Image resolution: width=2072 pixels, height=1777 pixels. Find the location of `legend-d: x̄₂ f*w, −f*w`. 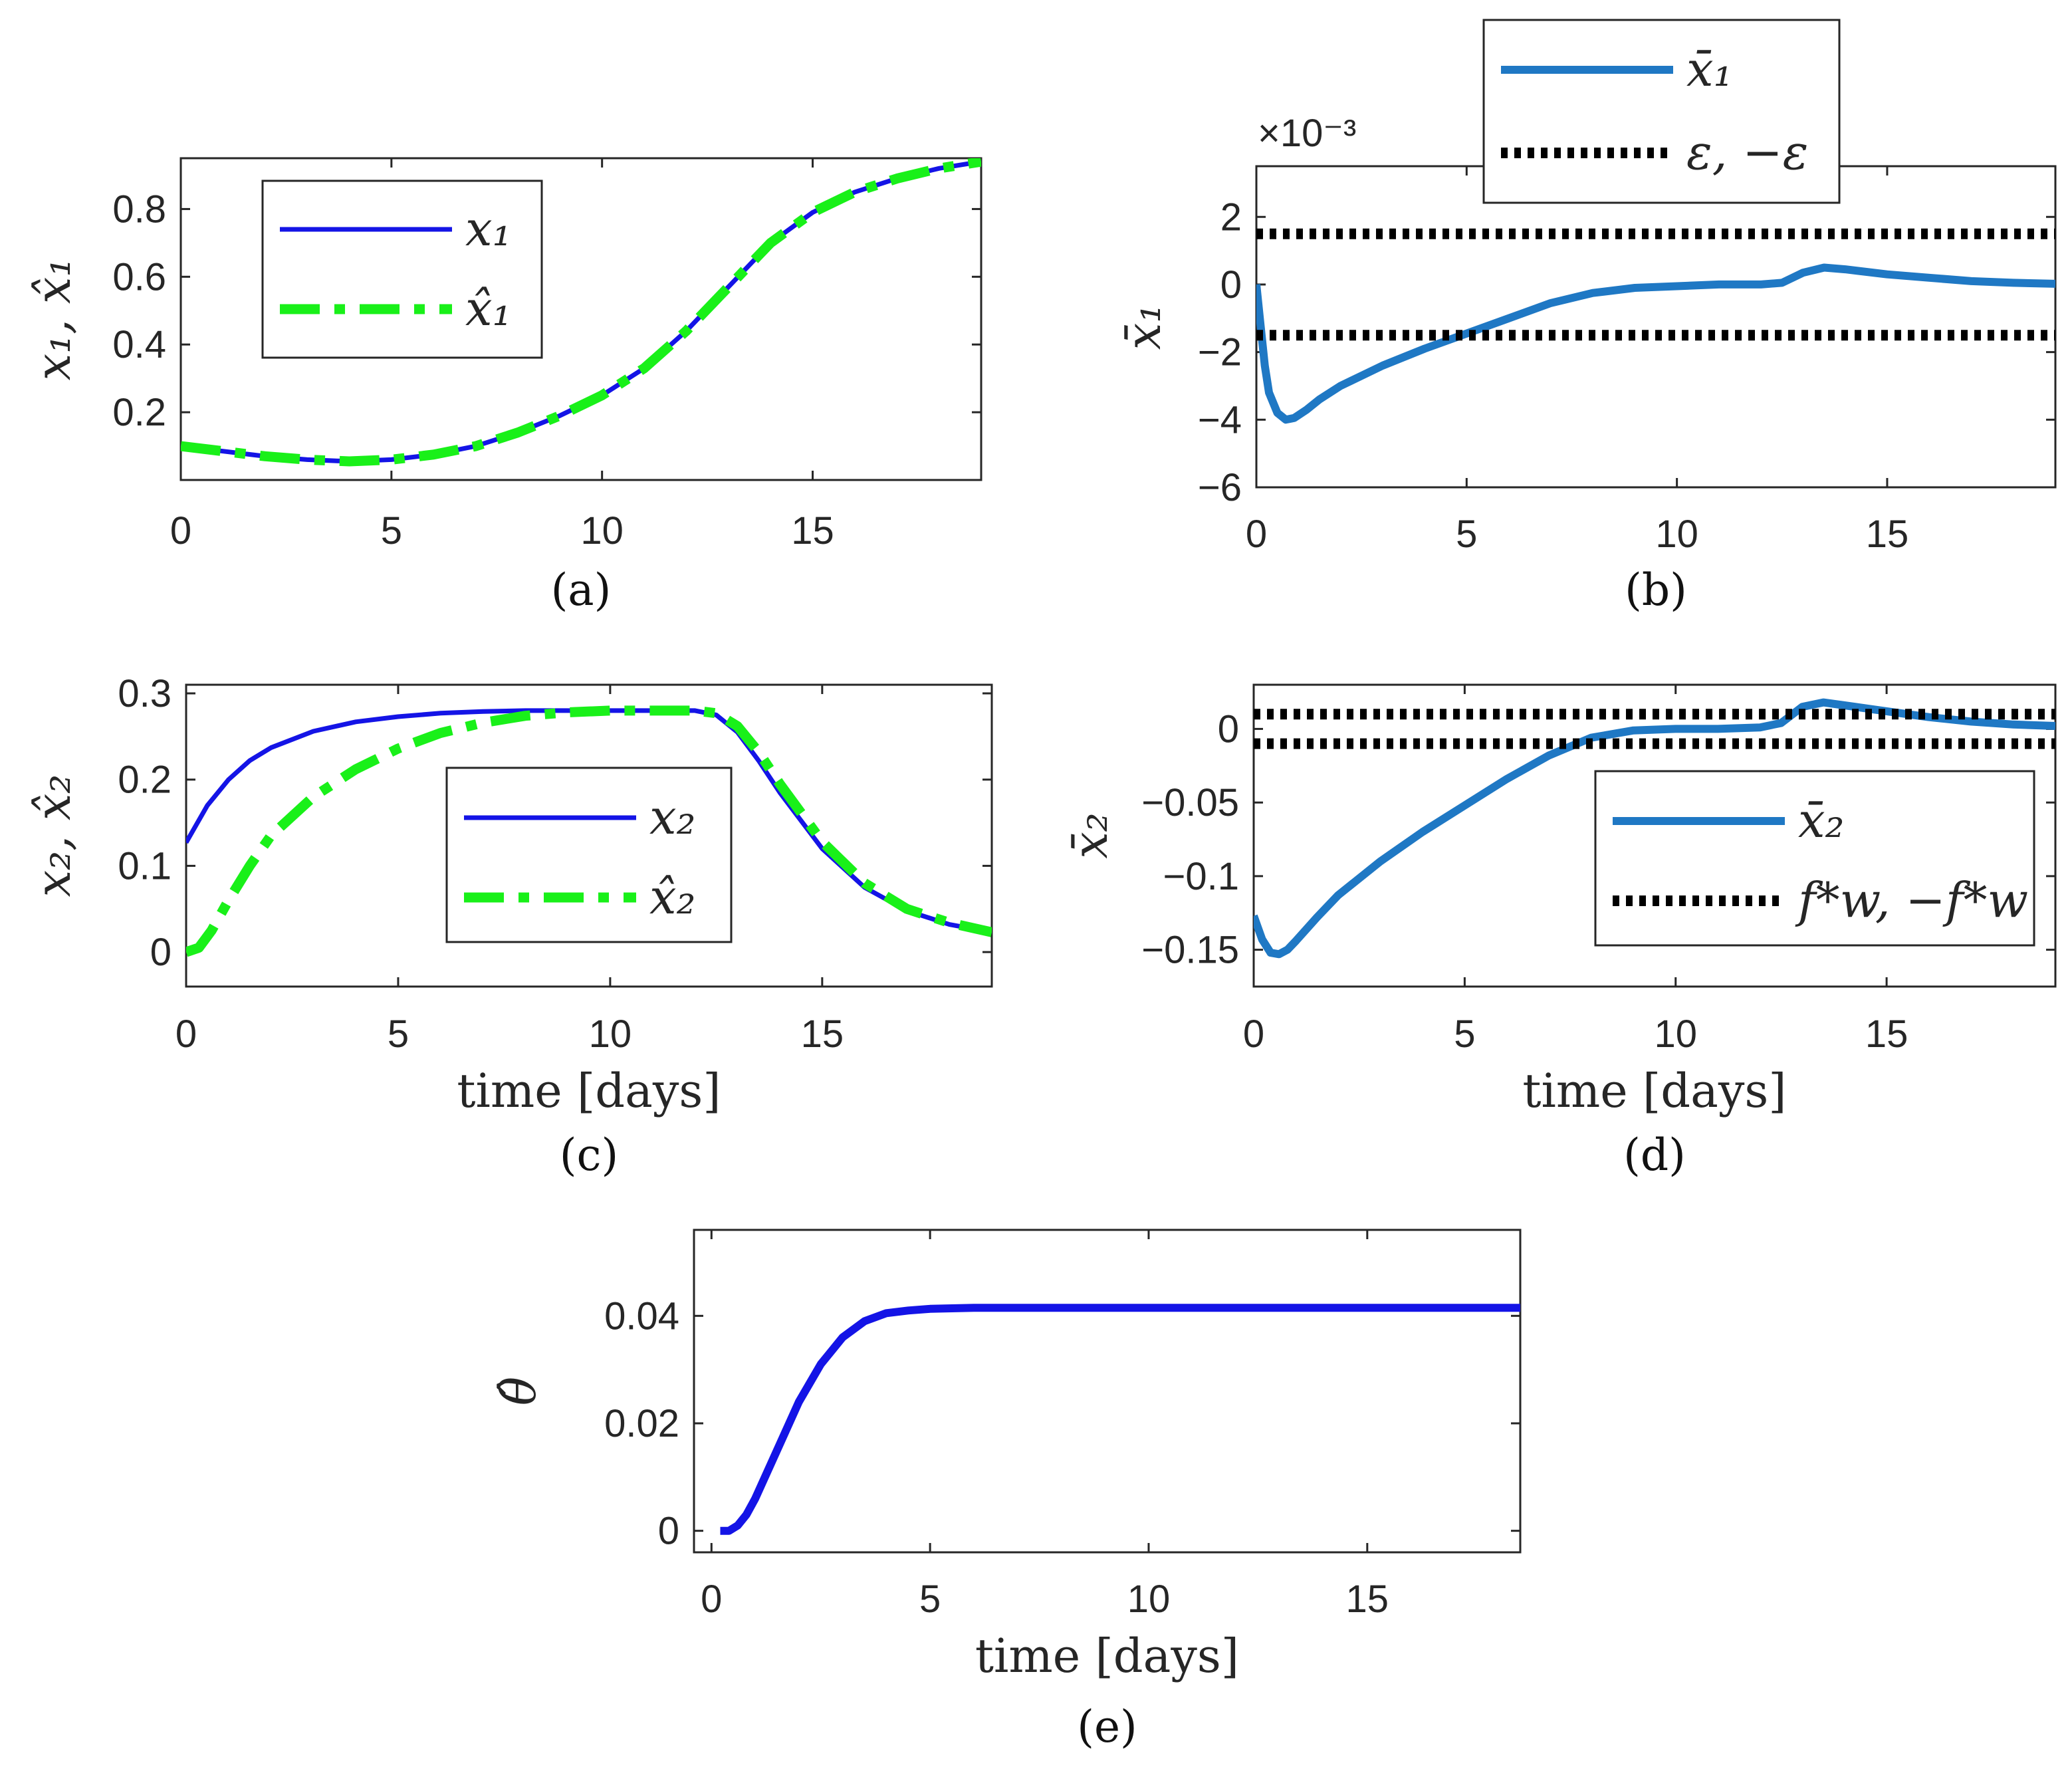

legend-d: x̄₂ f*w, −f*w is located at coordinates (1815, 858).